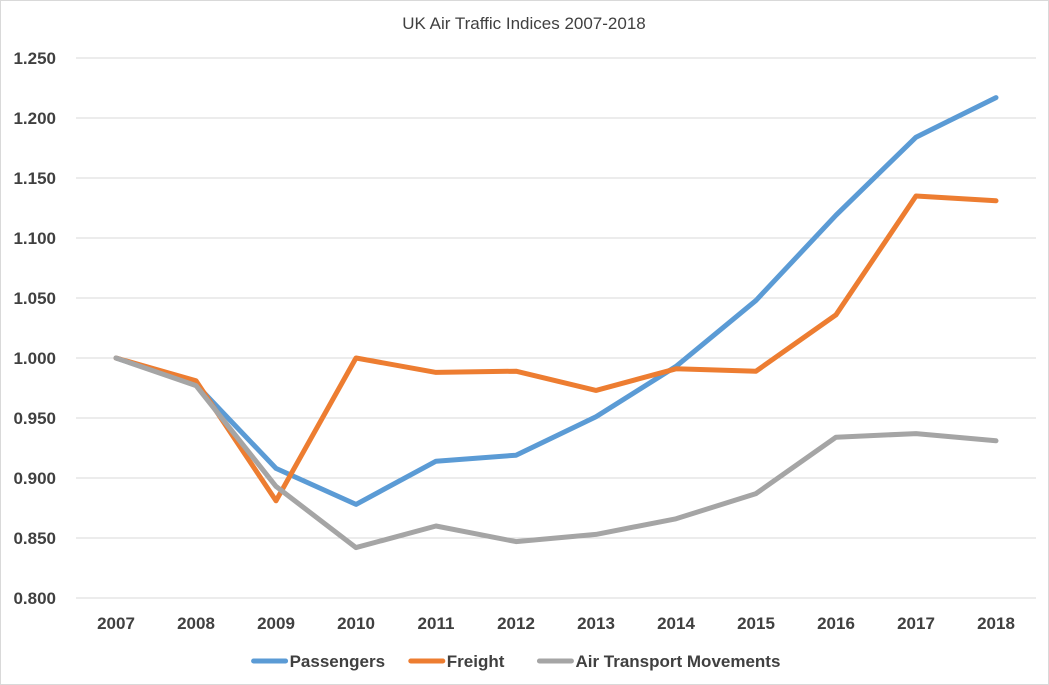 The height and width of the screenshot is (685, 1049). Describe the element at coordinates (34, 358) in the screenshot. I see `y-tick-label: 1.000` at that location.